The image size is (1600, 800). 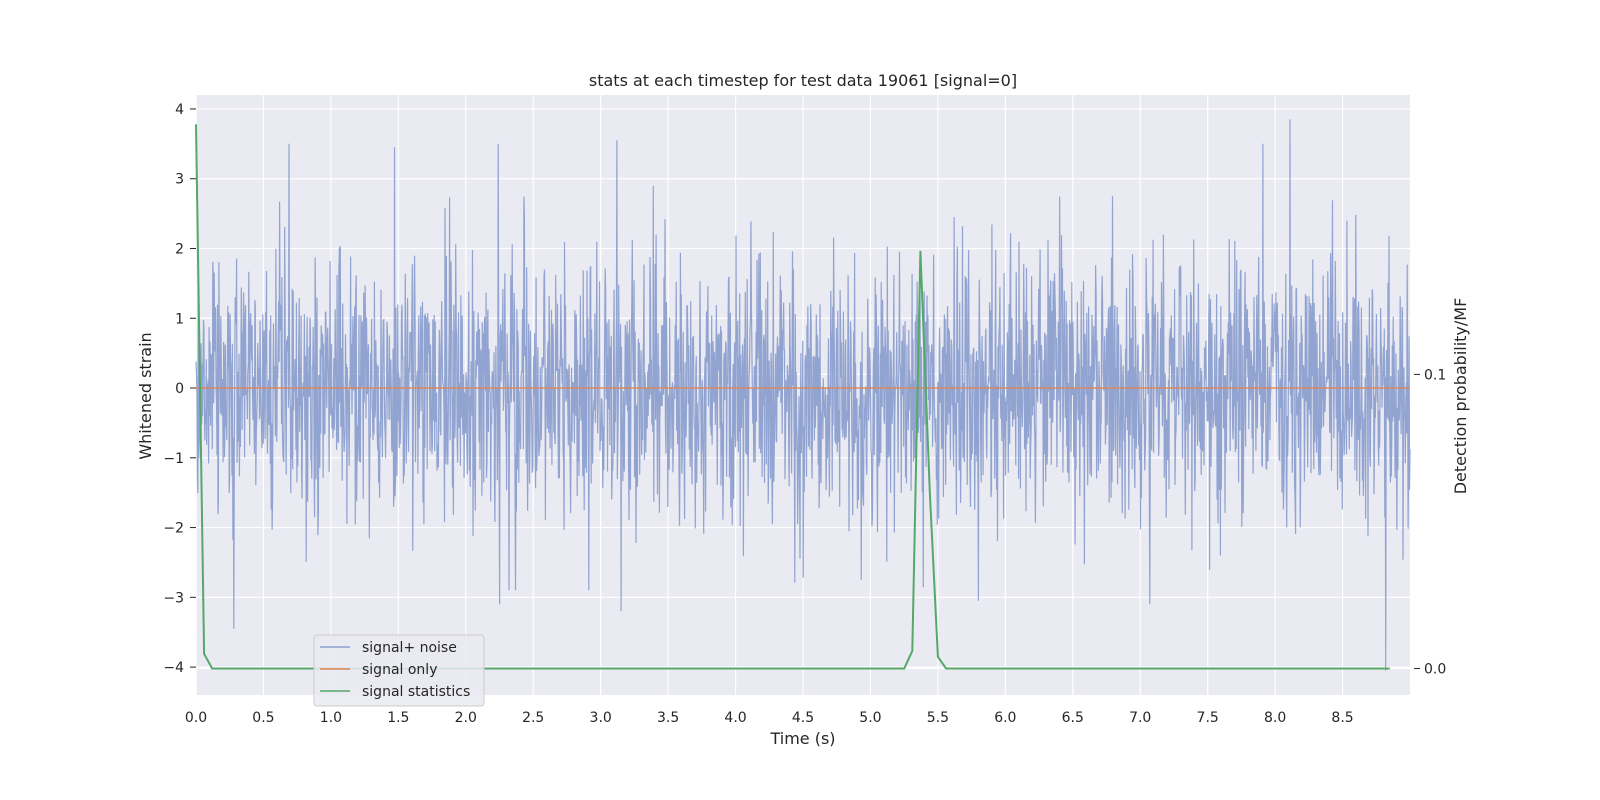 I want to click on x-axis-label: Time (s), so click(x=802, y=738).